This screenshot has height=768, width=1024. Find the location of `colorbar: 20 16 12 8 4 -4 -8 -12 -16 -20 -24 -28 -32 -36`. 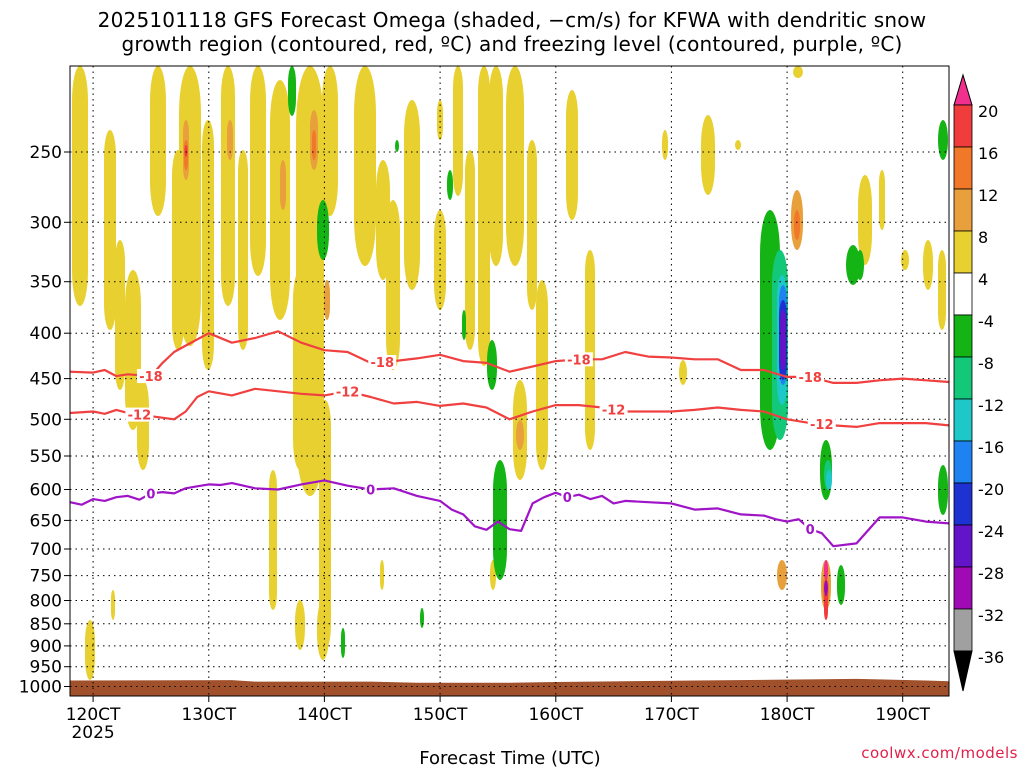

colorbar: 20 16 12 8 4 -4 -8 -12 -16 -20 -24 -28 -32 -36 is located at coordinates (978, 382).